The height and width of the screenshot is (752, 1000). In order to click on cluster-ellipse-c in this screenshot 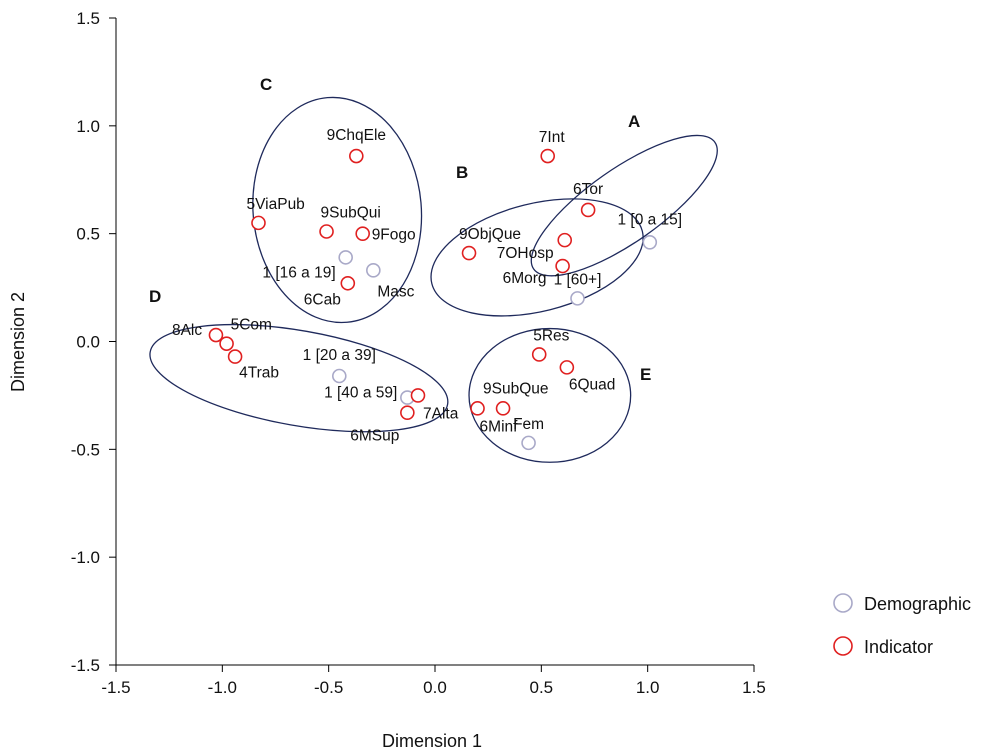, I will do `click(337, 210)`.